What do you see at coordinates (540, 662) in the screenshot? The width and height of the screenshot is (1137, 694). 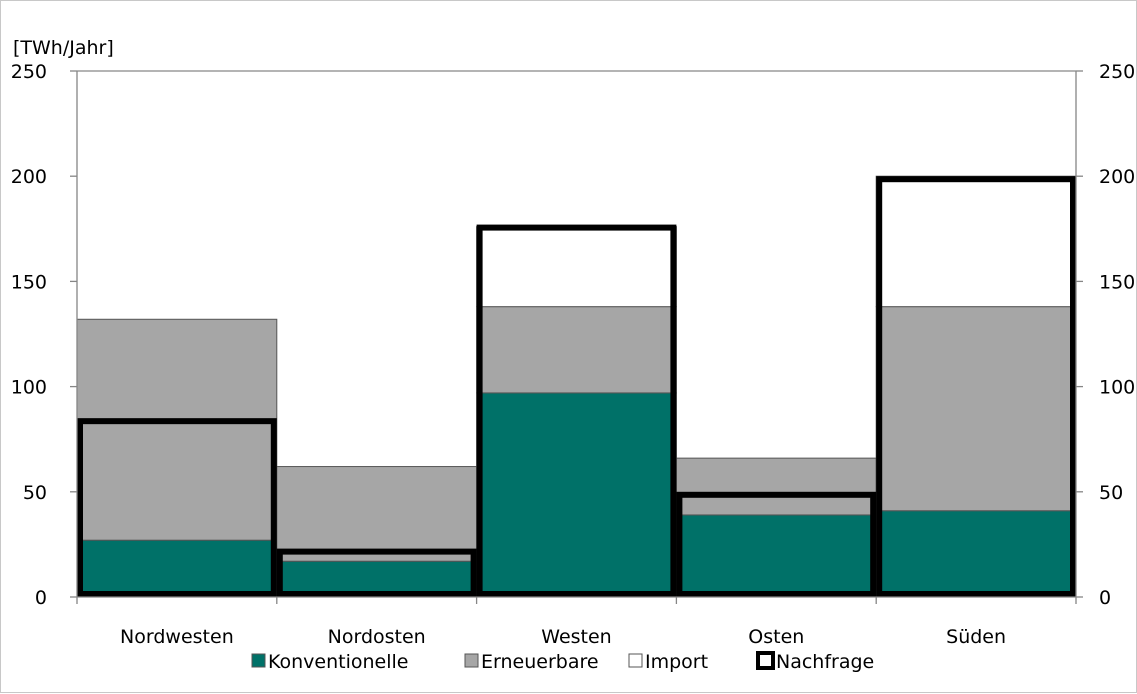 I see `legend-label-erneuerbare: Erneuerbare` at bounding box center [540, 662].